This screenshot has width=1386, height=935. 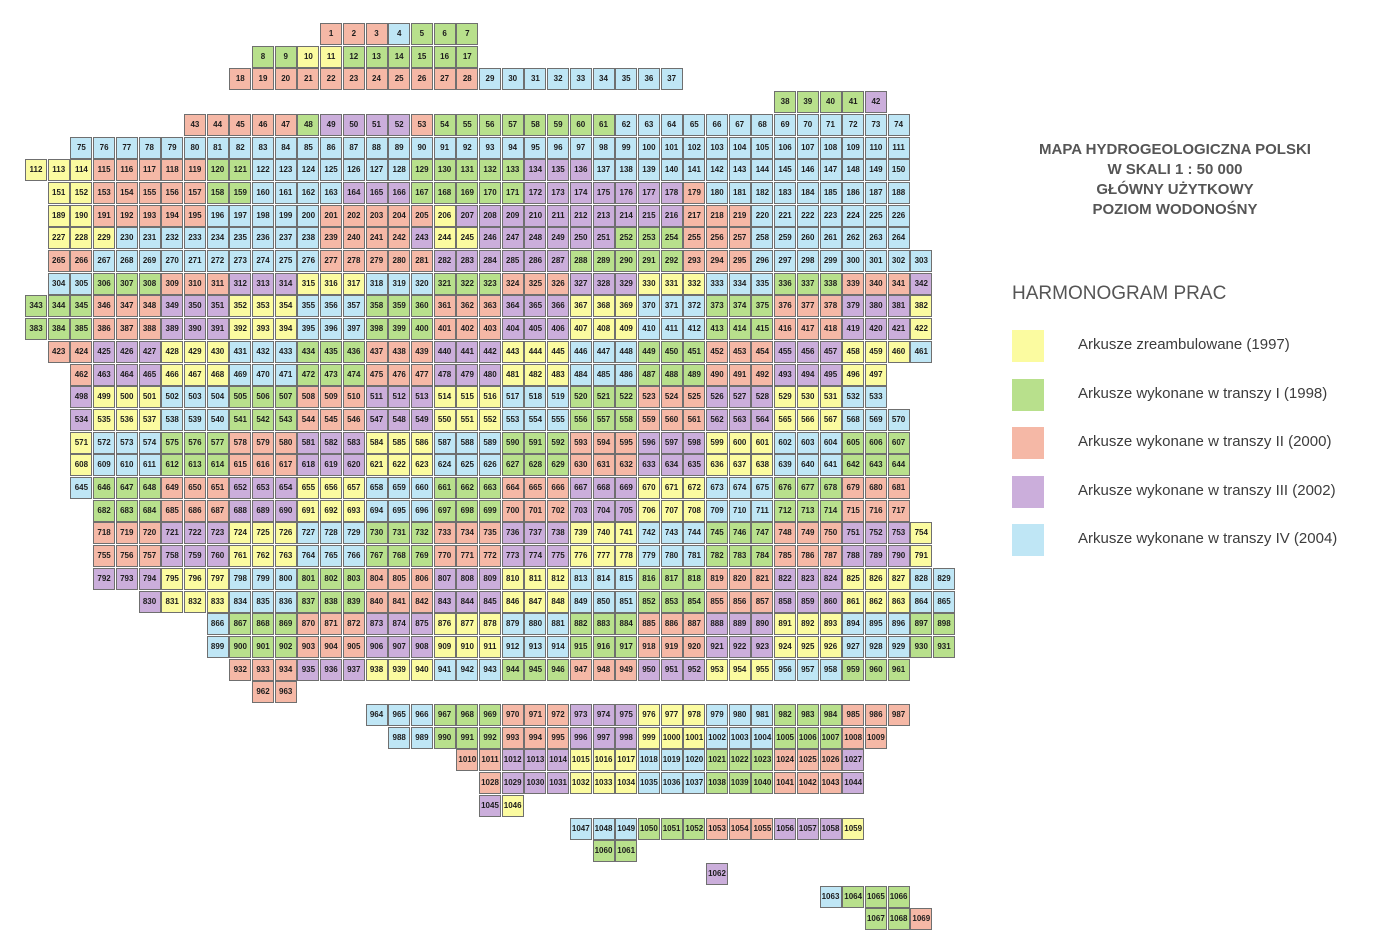 What do you see at coordinates (172, 465) in the screenshot?
I see `map-sheet-612: 612` at bounding box center [172, 465].